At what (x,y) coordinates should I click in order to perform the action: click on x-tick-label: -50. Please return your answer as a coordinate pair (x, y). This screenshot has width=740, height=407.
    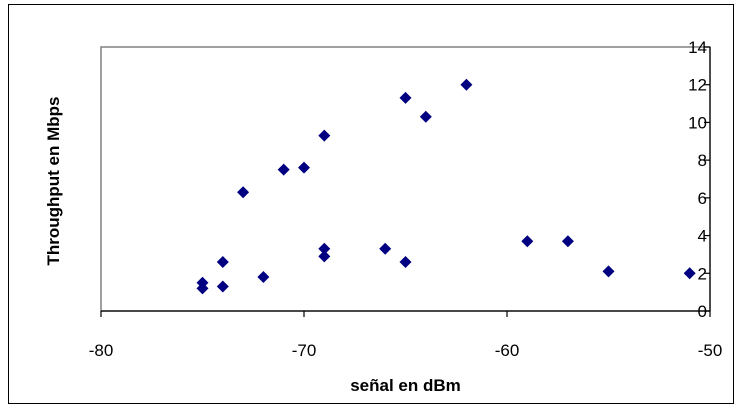
    Looking at the image, I should click on (710, 350).